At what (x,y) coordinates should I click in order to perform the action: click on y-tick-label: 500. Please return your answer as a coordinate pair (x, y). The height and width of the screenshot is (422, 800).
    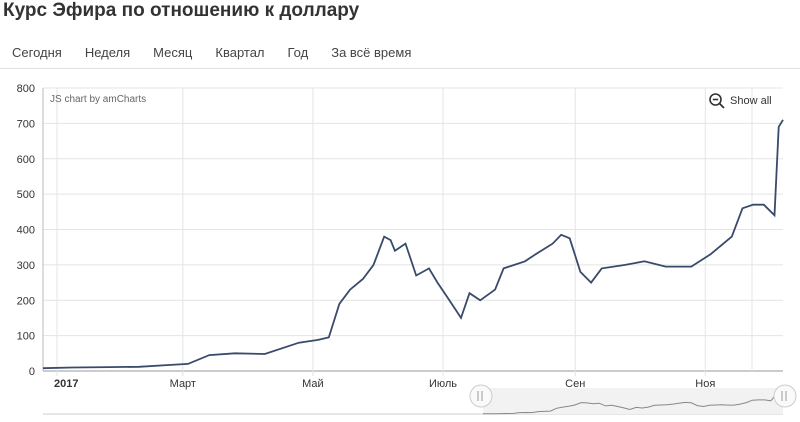
    Looking at the image, I should click on (26, 195).